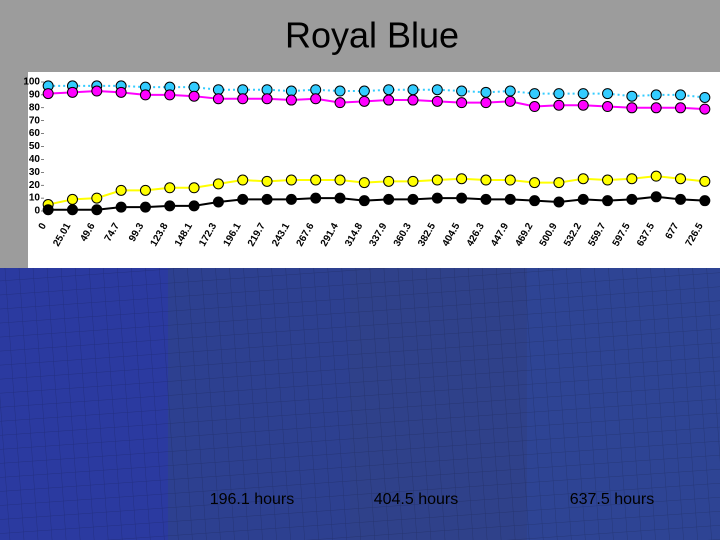 The width and height of the screenshot is (720, 540). Describe the element at coordinates (252, 499) in the screenshot. I see `caption: 196.1 hours` at that location.